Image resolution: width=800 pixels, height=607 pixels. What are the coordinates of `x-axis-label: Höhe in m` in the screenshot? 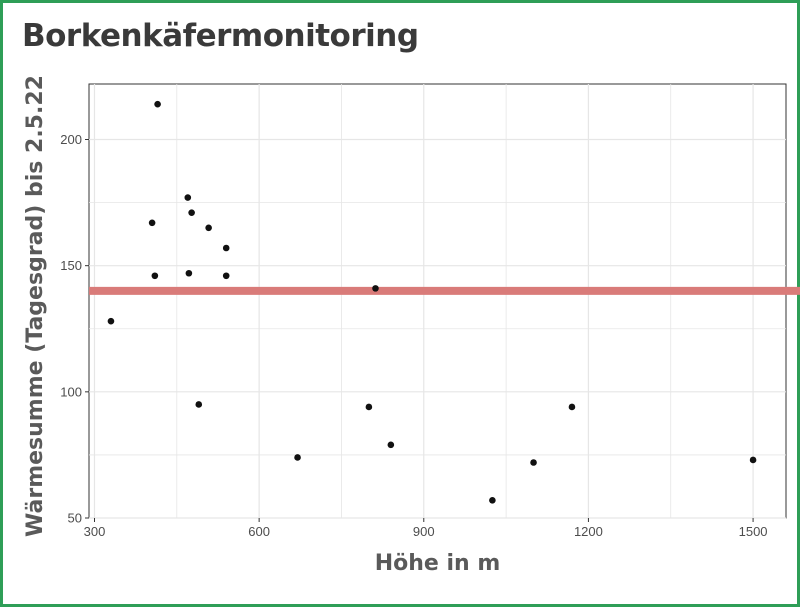 It's located at (438, 563).